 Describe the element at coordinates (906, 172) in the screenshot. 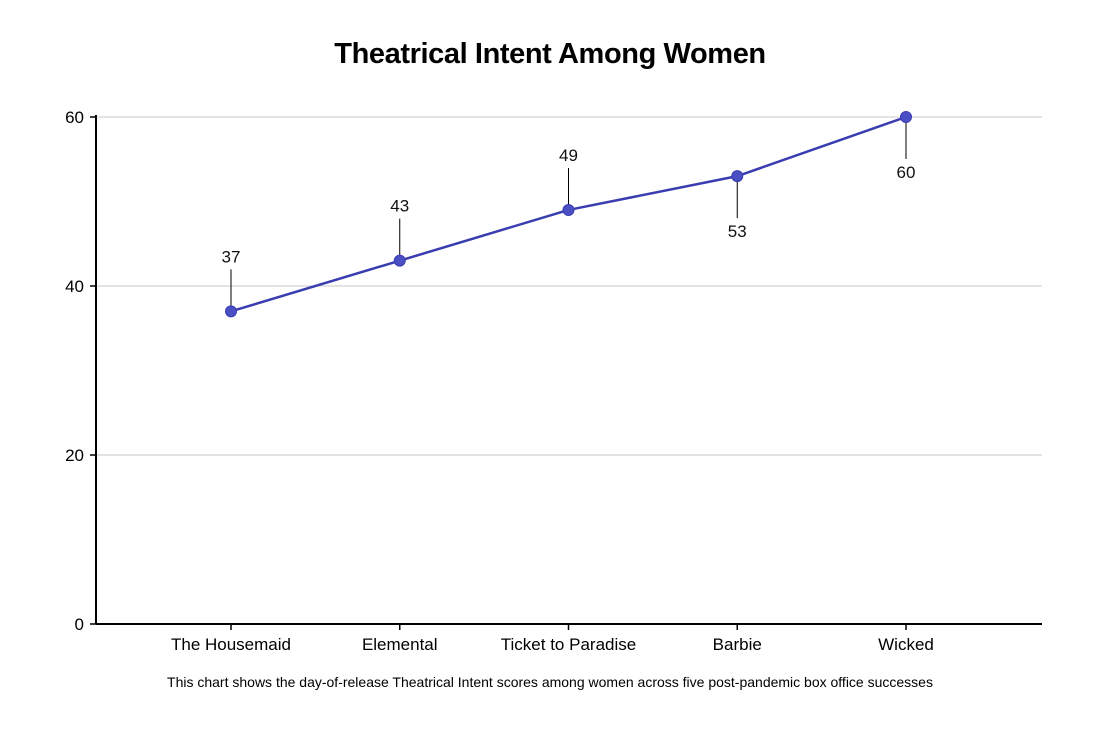

I see `data-label: 60` at that location.